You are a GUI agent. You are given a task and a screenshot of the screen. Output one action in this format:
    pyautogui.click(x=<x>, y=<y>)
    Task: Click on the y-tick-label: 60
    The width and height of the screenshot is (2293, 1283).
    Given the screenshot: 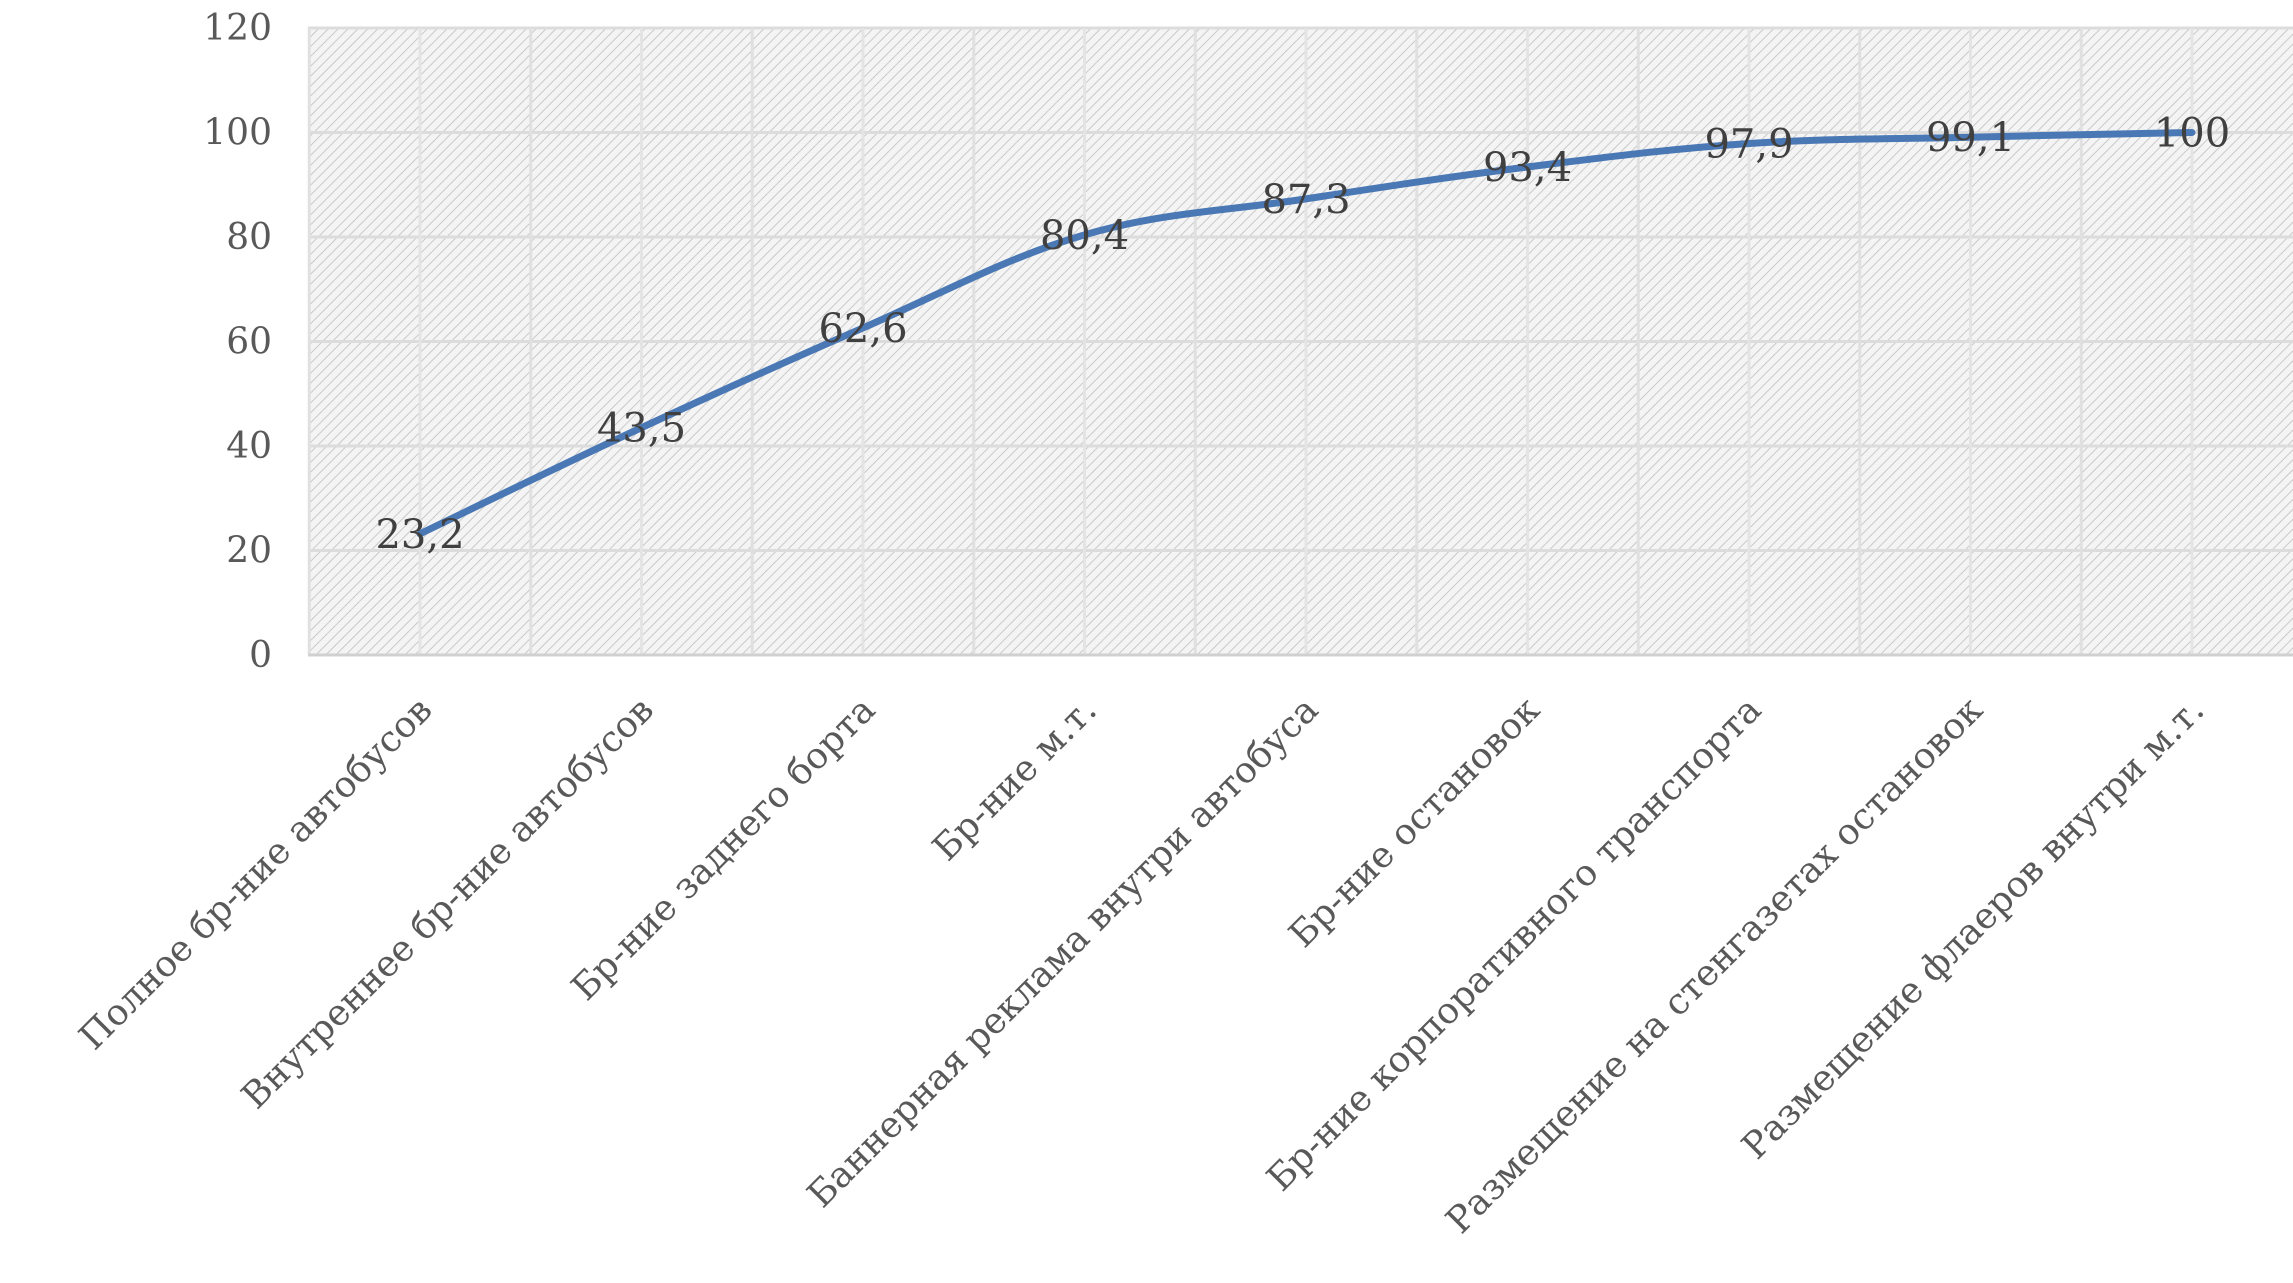 What is the action you would take?
    pyautogui.click(x=249, y=342)
    